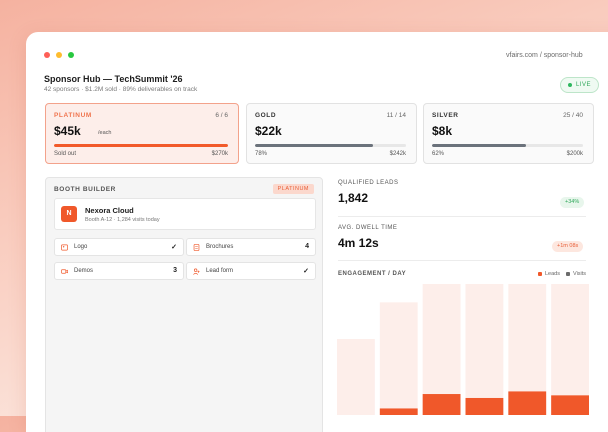 Image resolution: width=608 pixels, height=432 pixels. I want to click on tier-count: 25 / 40, so click(573, 115).